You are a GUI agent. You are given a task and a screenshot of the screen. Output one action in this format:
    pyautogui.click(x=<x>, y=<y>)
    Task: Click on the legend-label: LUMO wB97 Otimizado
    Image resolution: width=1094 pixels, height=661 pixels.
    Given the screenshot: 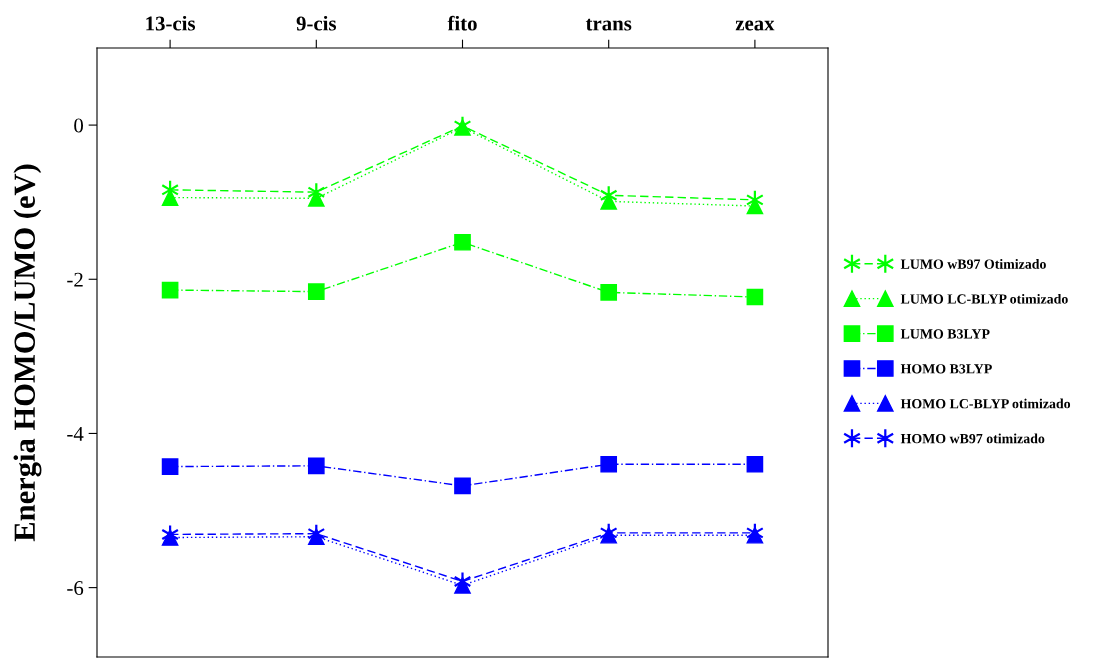 What is the action you would take?
    pyautogui.click(x=973, y=263)
    